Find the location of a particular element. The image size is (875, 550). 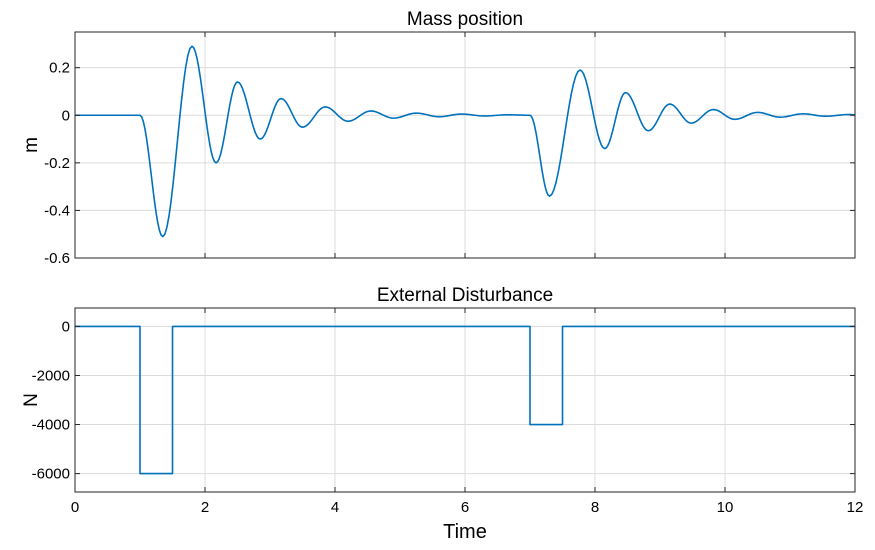

y-tick-label: -2000 is located at coordinates (51, 375).